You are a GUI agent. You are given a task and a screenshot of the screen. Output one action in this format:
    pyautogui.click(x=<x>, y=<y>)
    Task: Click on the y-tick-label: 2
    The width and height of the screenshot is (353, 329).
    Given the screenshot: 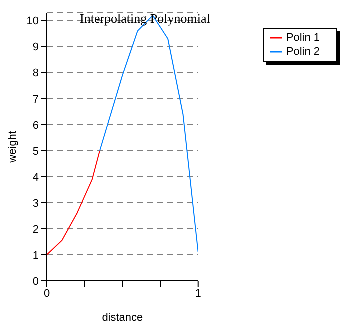 What is the action you would take?
    pyautogui.click(x=35, y=230)
    